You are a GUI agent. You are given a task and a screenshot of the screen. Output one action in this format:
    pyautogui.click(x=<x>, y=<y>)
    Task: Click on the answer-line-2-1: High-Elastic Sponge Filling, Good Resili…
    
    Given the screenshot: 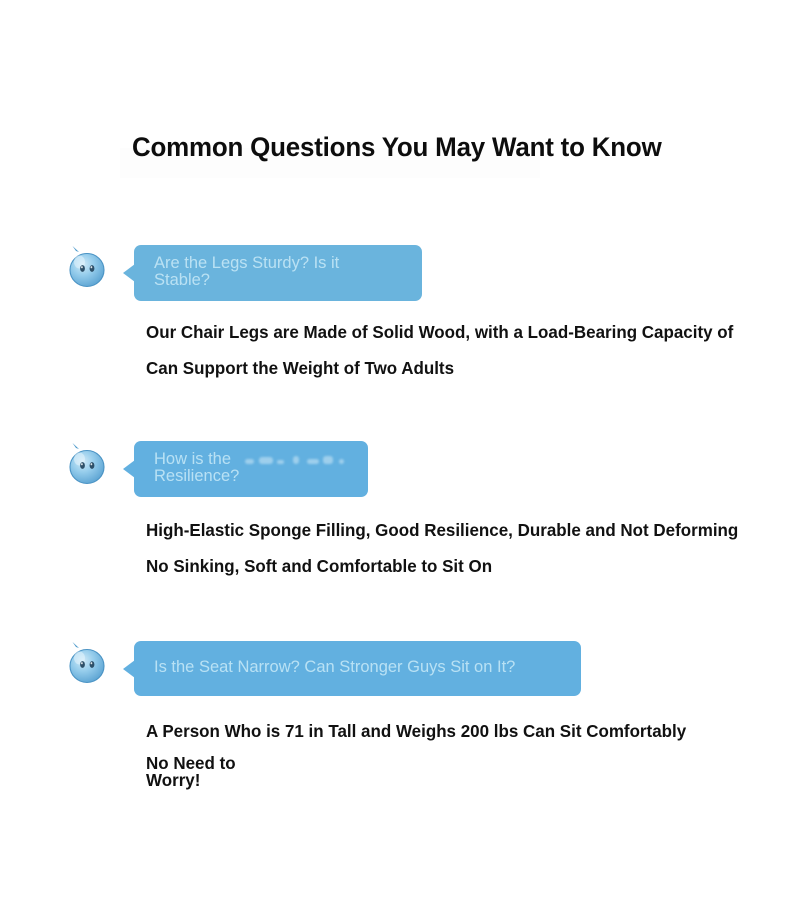 What is the action you would take?
    pyautogui.click(x=442, y=530)
    